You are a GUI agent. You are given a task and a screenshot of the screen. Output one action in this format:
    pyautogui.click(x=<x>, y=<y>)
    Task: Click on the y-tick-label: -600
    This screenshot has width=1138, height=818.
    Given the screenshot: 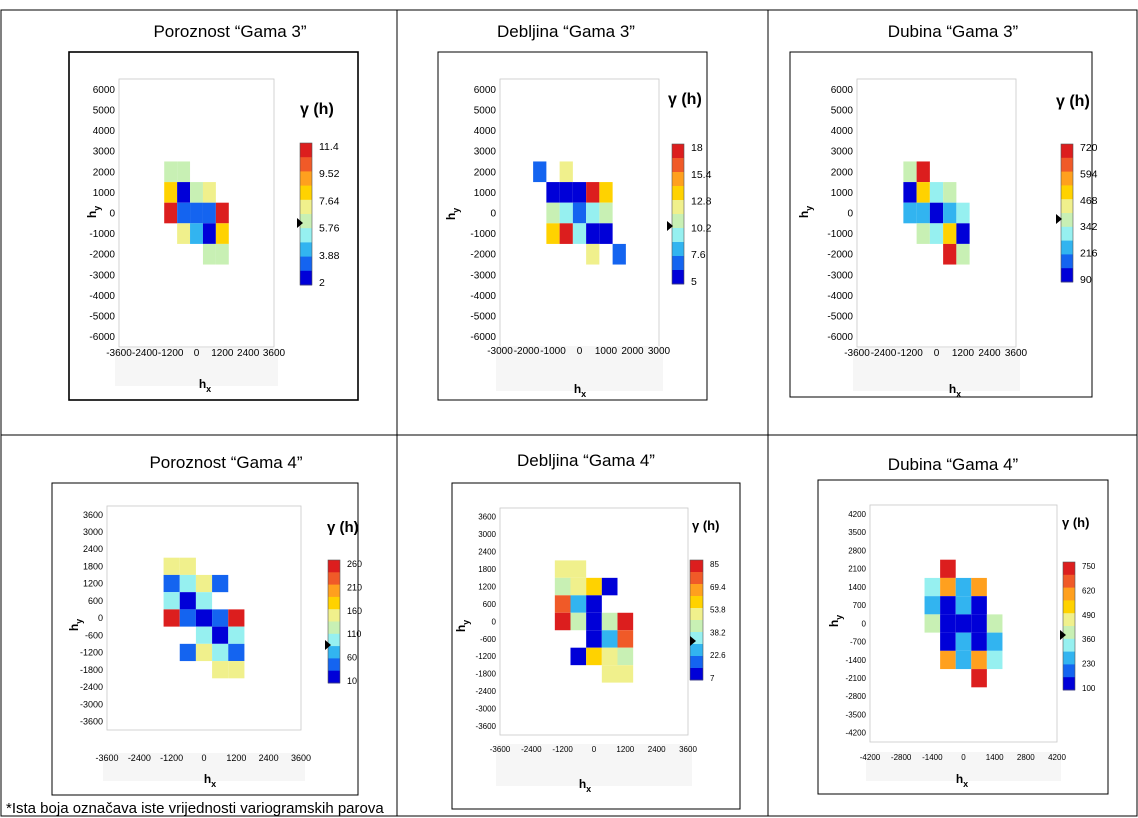 What is the action you would take?
    pyautogui.click(x=488, y=639)
    